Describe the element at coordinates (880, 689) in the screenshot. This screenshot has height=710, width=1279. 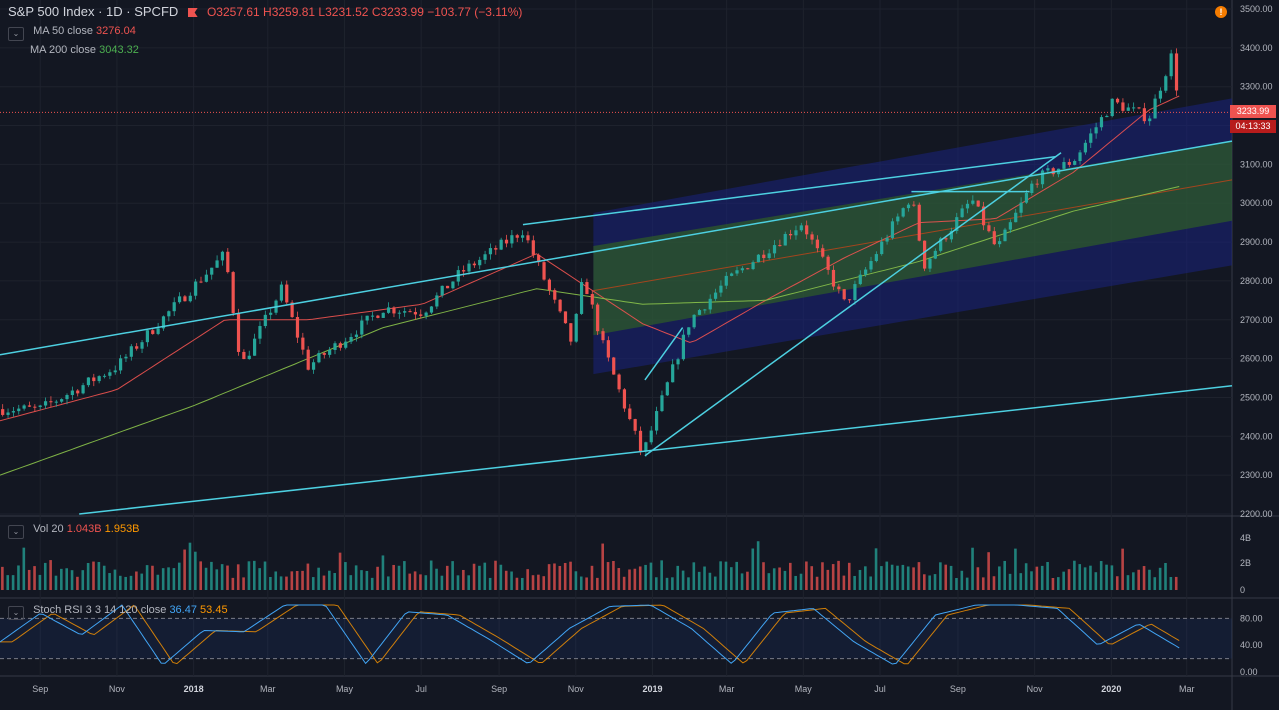
I see `time-tick: Jul` at that location.